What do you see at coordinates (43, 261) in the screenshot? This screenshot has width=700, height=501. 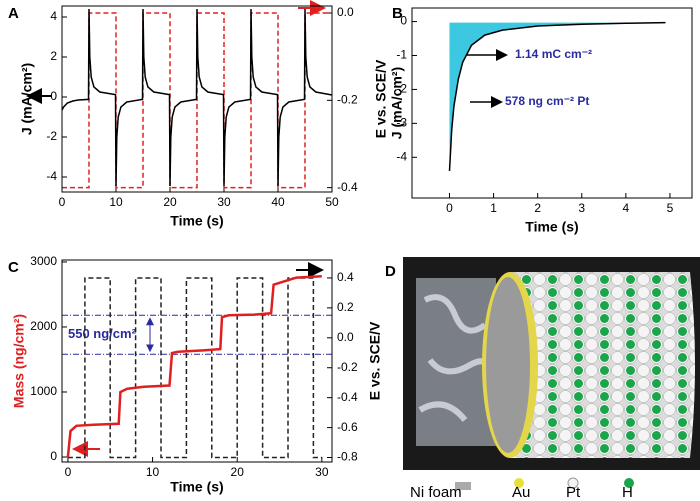 I see `y-tick-label: 3000` at bounding box center [43, 261].